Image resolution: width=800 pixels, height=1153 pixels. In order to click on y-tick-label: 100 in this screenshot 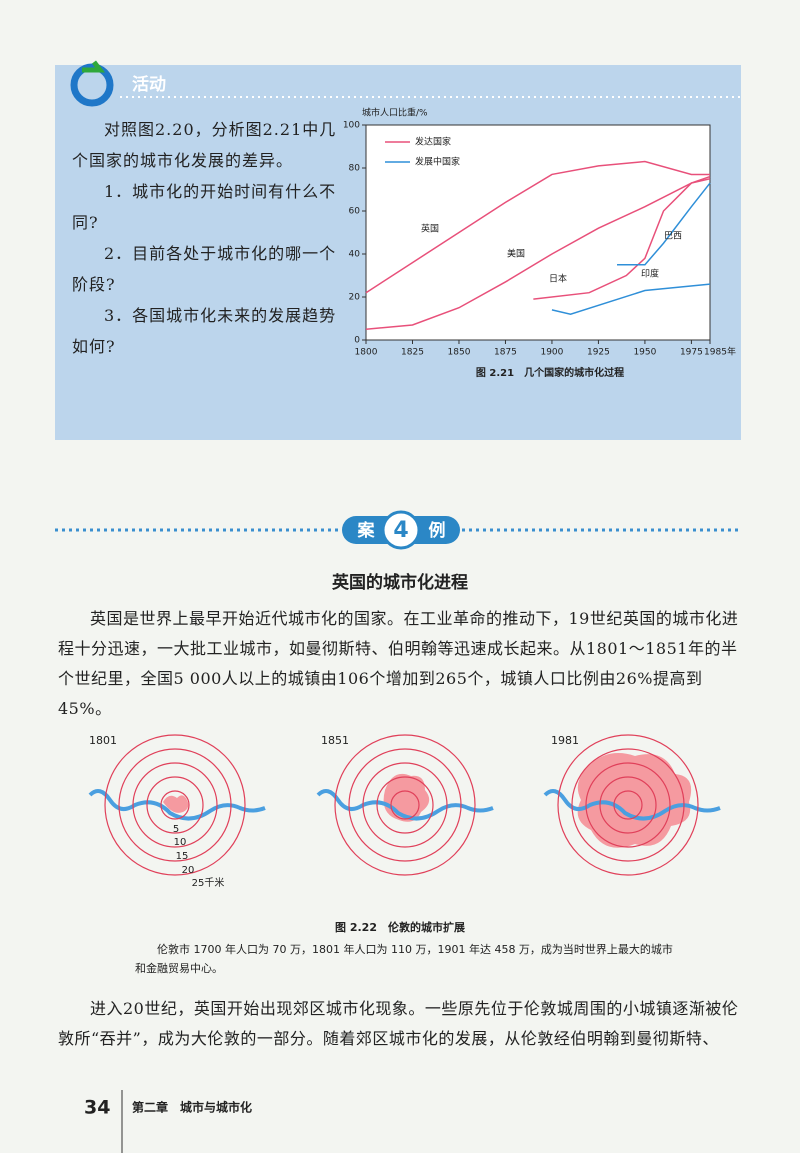, I will do `click(351, 126)`.